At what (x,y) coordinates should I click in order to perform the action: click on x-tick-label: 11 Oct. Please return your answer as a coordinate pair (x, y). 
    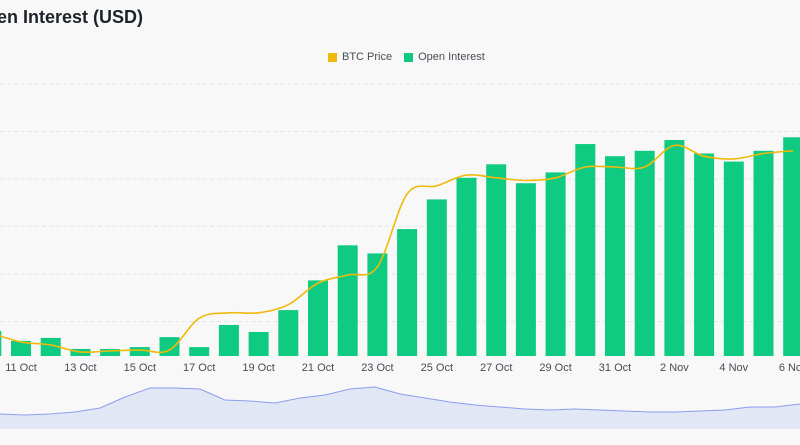
    Looking at the image, I should click on (21, 368).